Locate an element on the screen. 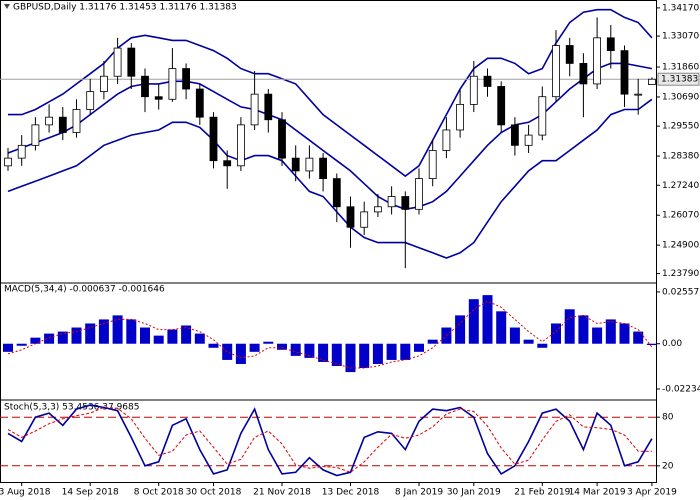  macd-title: MACD(5,34,4) -0.000637 -0.001646 is located at coordinates (84, 290).